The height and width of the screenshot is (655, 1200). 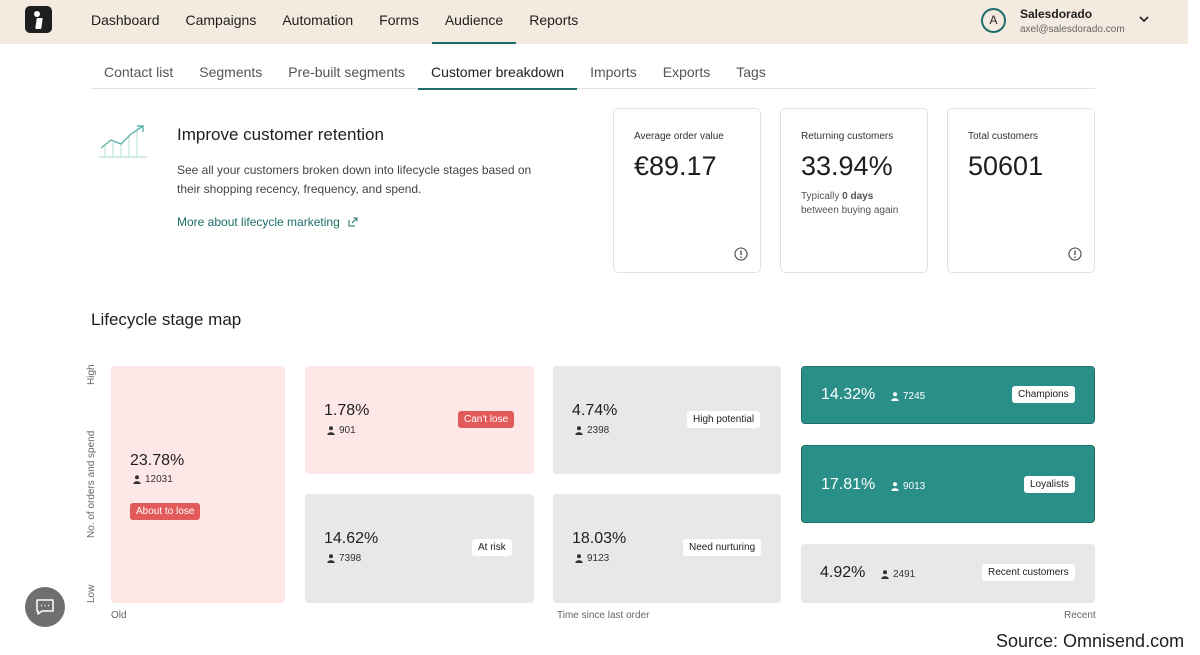 What do you see at coordinates (848, 484) in the screenshot?
I see `segment-percent: 17.81%` at bounding box center [848, 484].